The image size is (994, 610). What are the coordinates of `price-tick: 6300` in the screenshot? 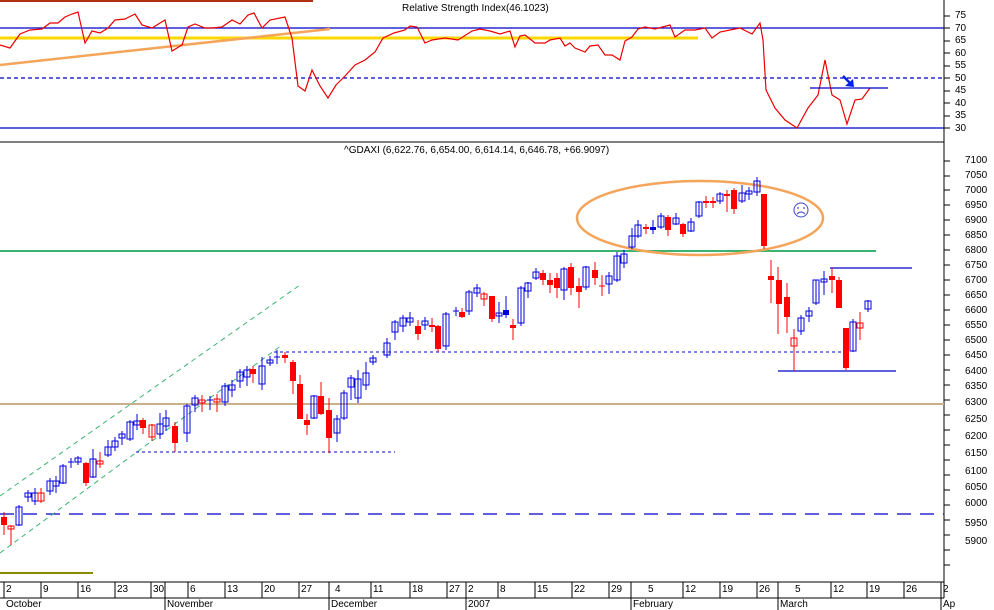 It's located at (976, 402).